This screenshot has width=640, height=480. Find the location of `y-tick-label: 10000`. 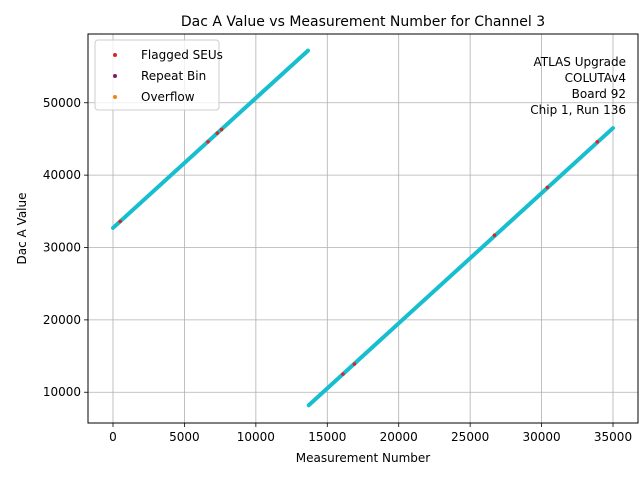

y-tick-label: 10000 is located at coordinates (62, 392).